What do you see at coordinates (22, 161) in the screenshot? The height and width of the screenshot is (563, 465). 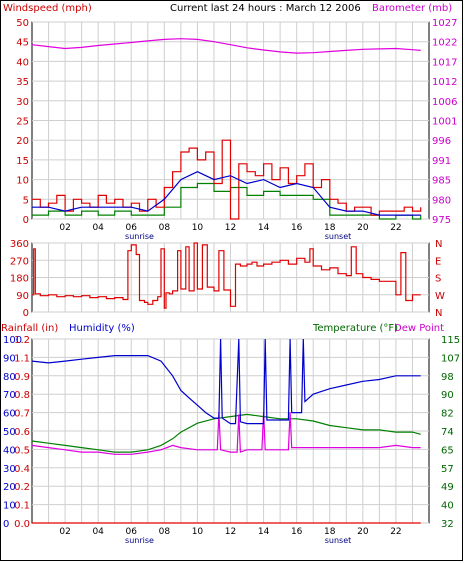 I see `windspeed-tick-label: 15` at bounding box center [22, 161].